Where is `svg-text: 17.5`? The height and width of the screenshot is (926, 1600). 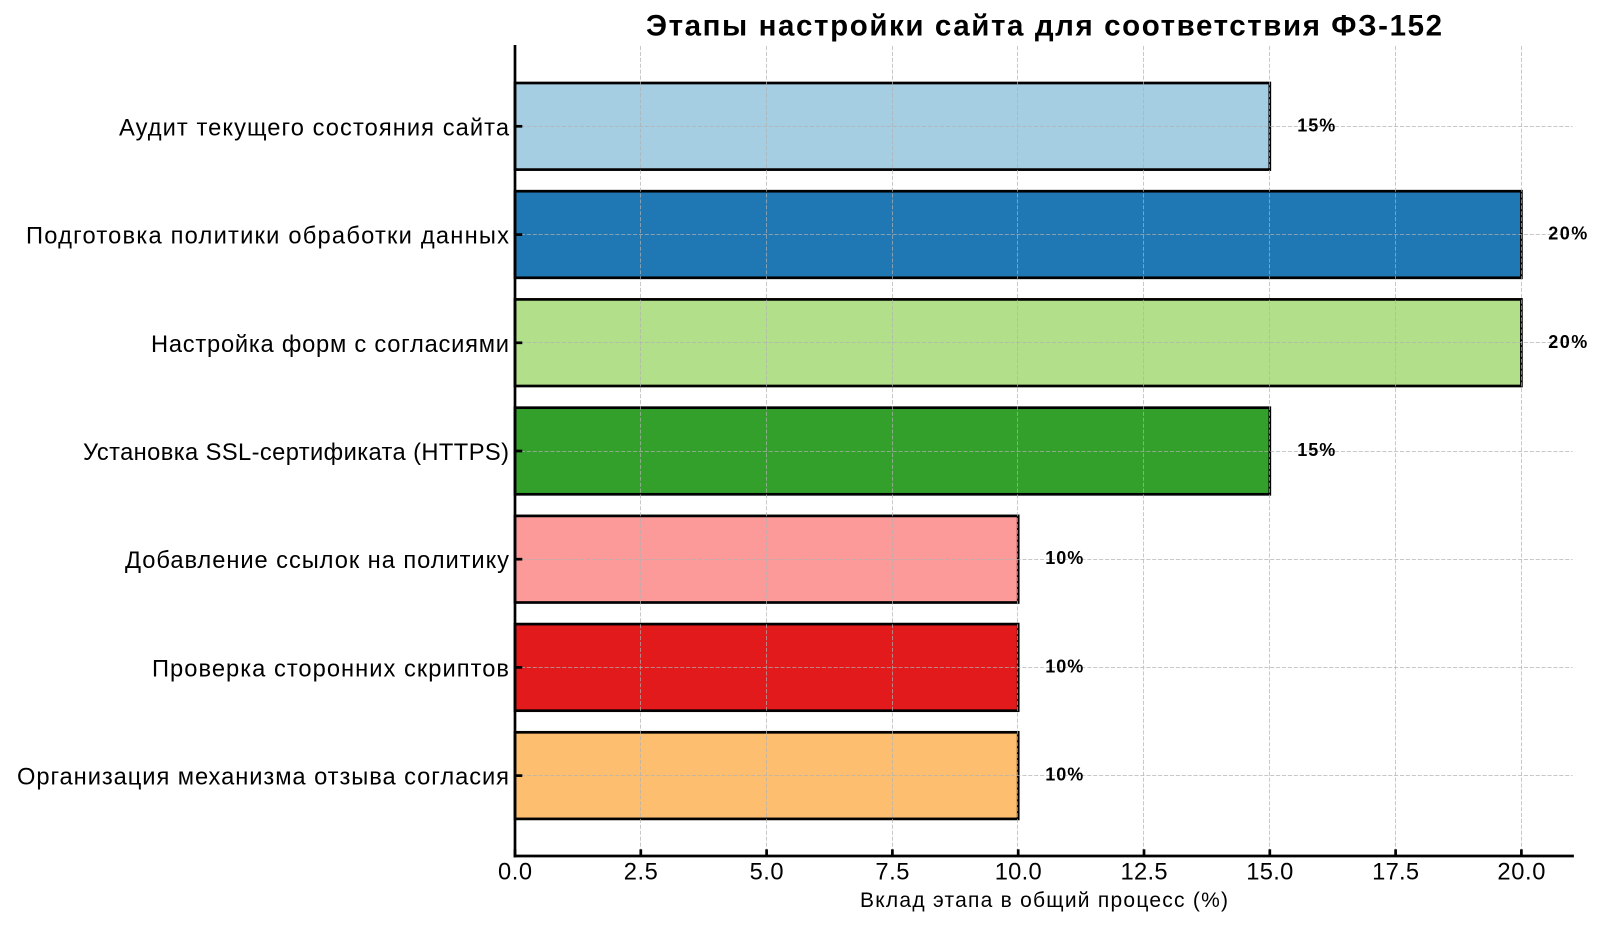
svg-text: 17.5 is located at coordinates (1395, 873).